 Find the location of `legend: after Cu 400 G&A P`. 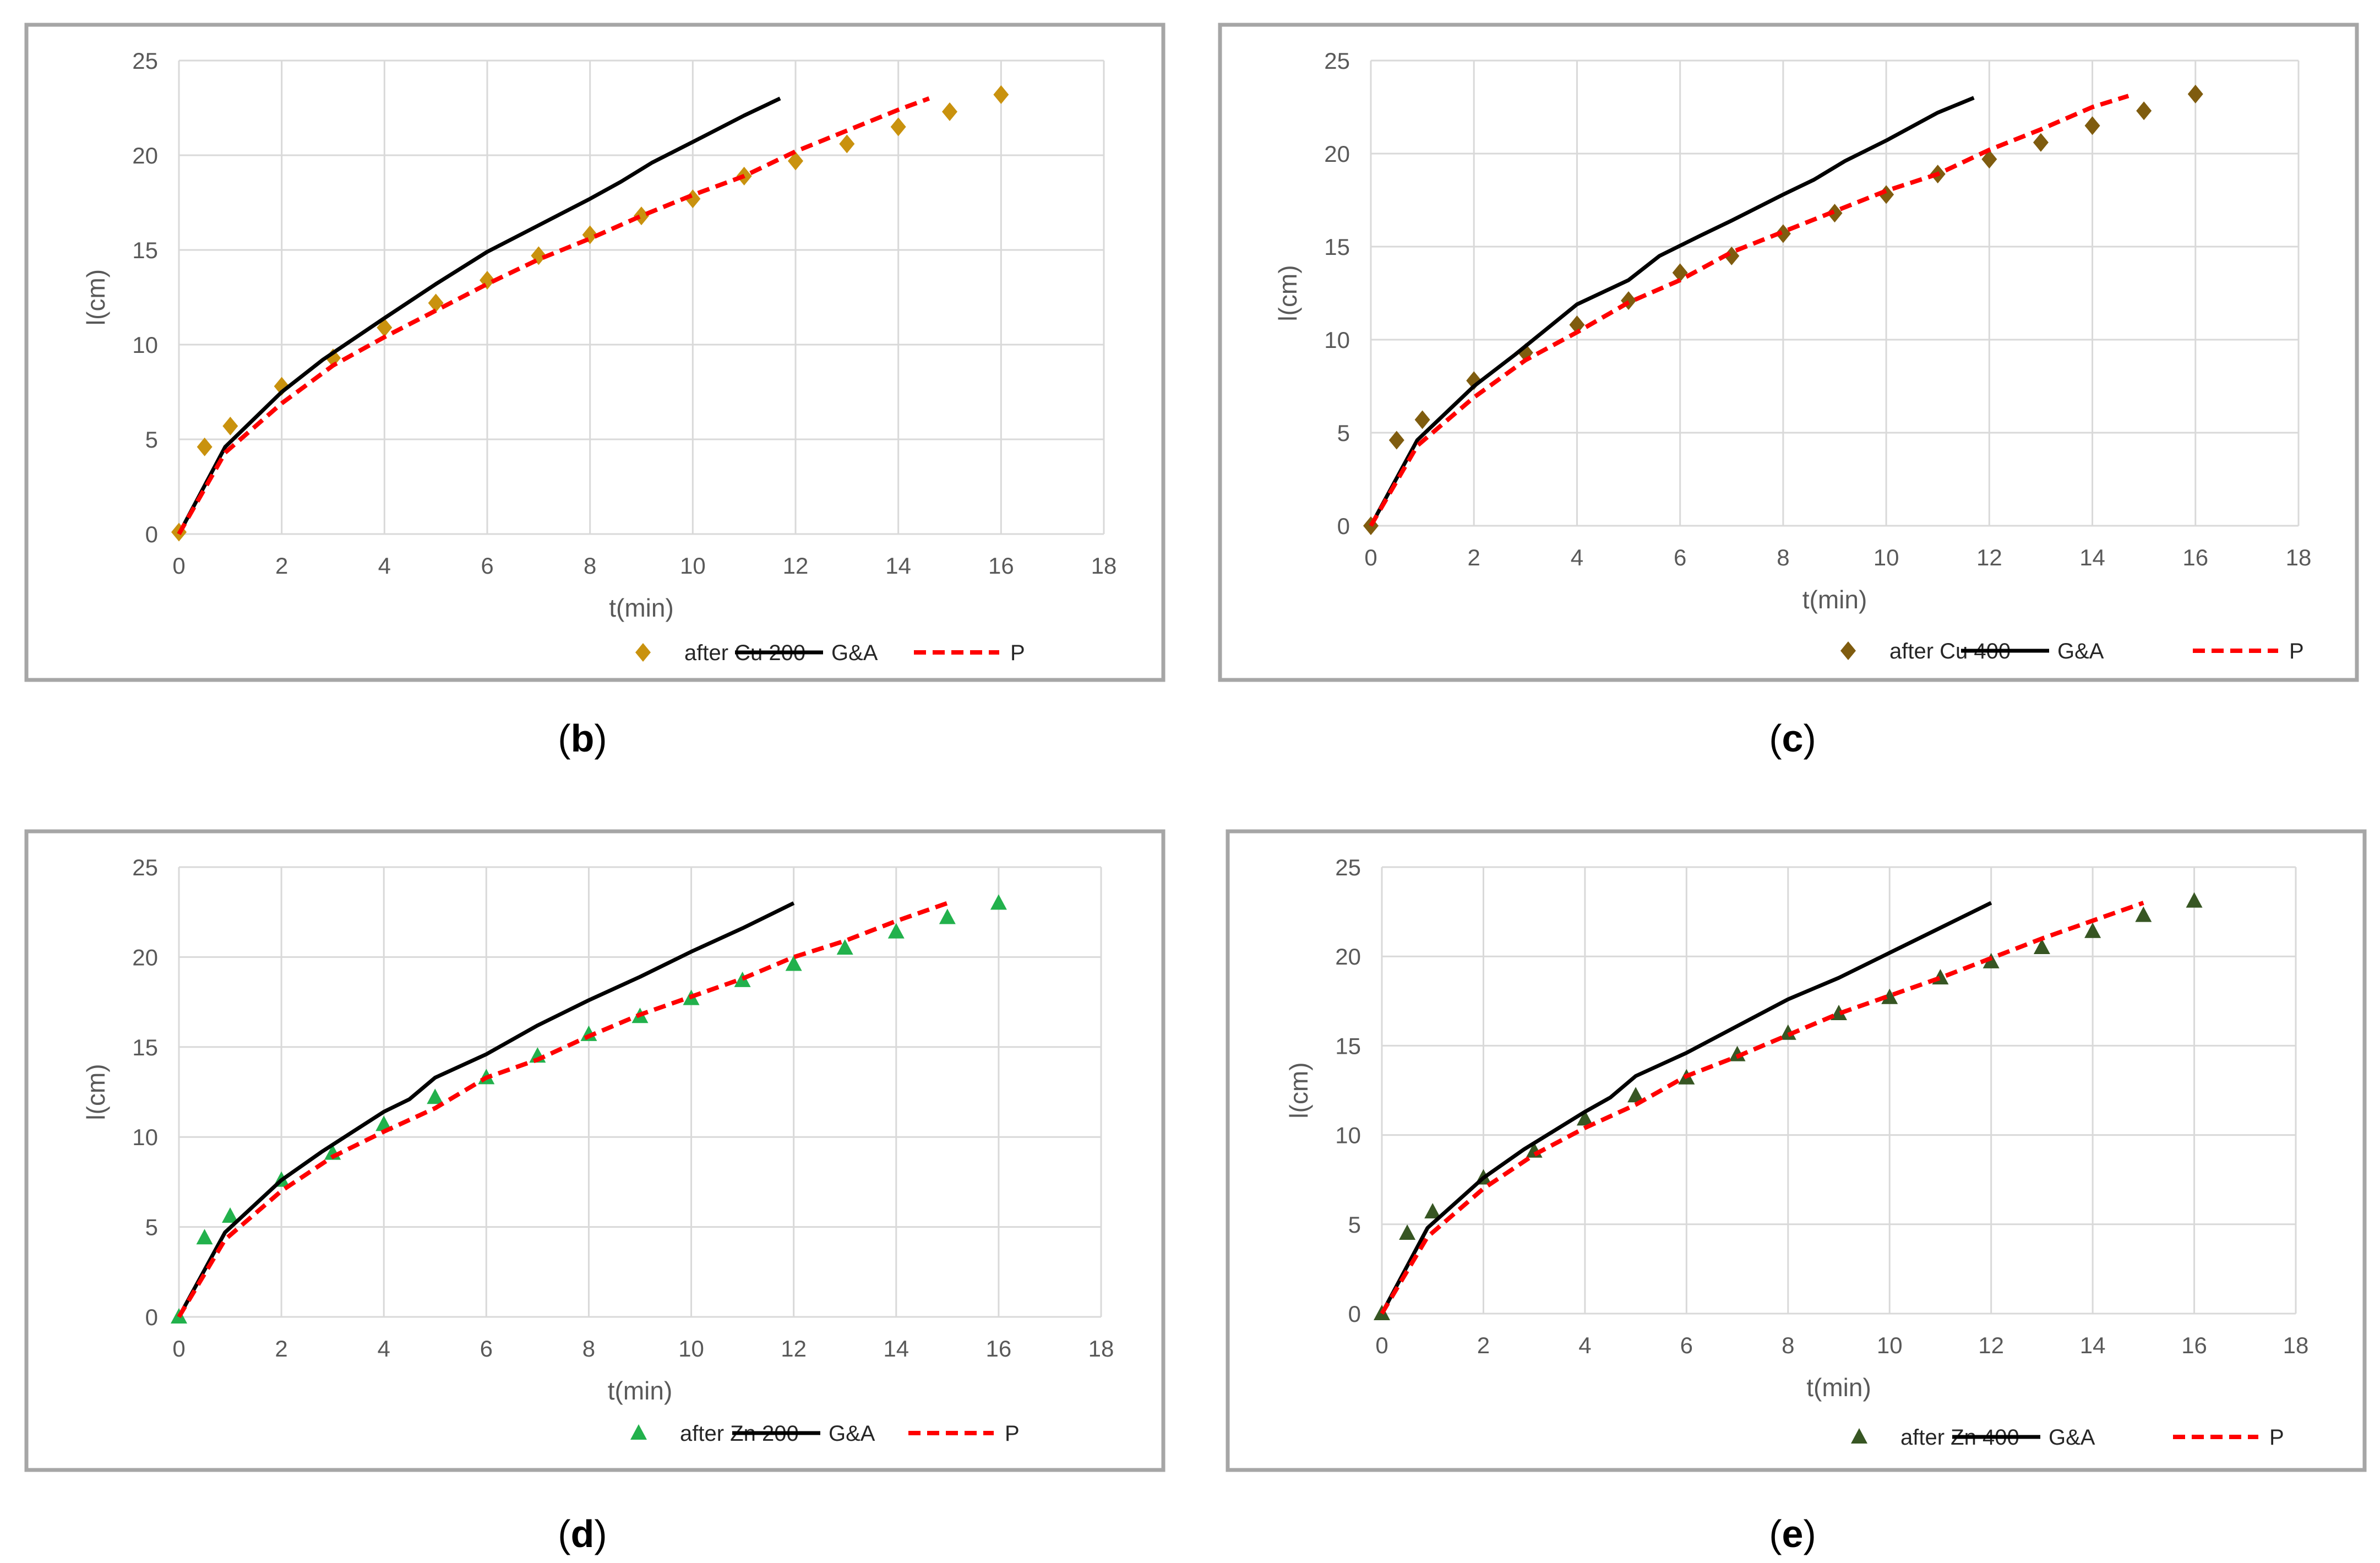

legend: after Cu 400 G&A P is located at coordinates (2072, 651).